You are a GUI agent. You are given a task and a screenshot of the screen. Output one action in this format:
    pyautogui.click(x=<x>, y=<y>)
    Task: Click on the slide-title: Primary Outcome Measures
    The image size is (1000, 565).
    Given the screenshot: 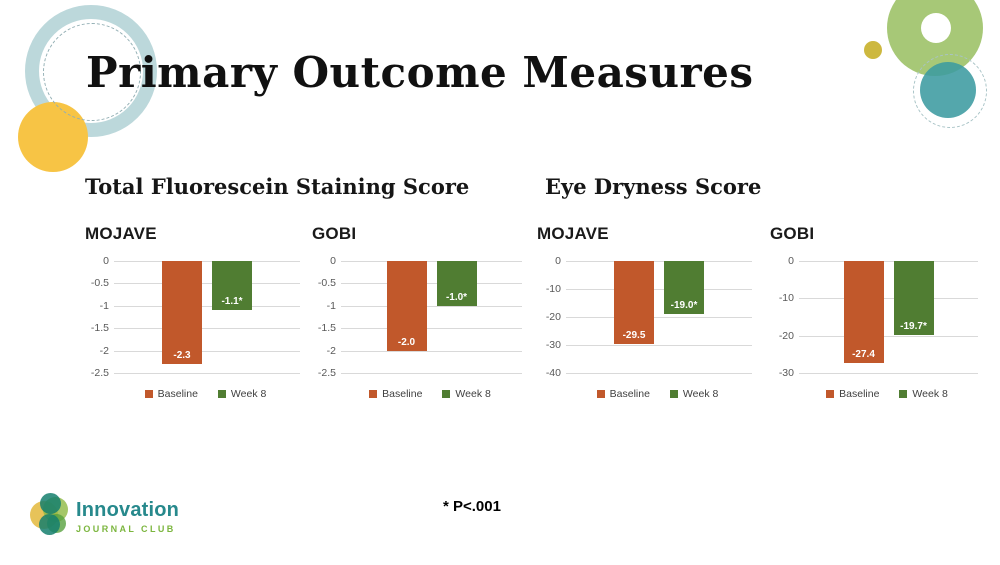 What is the action you would take?
    pyautogui.click(x=420, y=72)
    